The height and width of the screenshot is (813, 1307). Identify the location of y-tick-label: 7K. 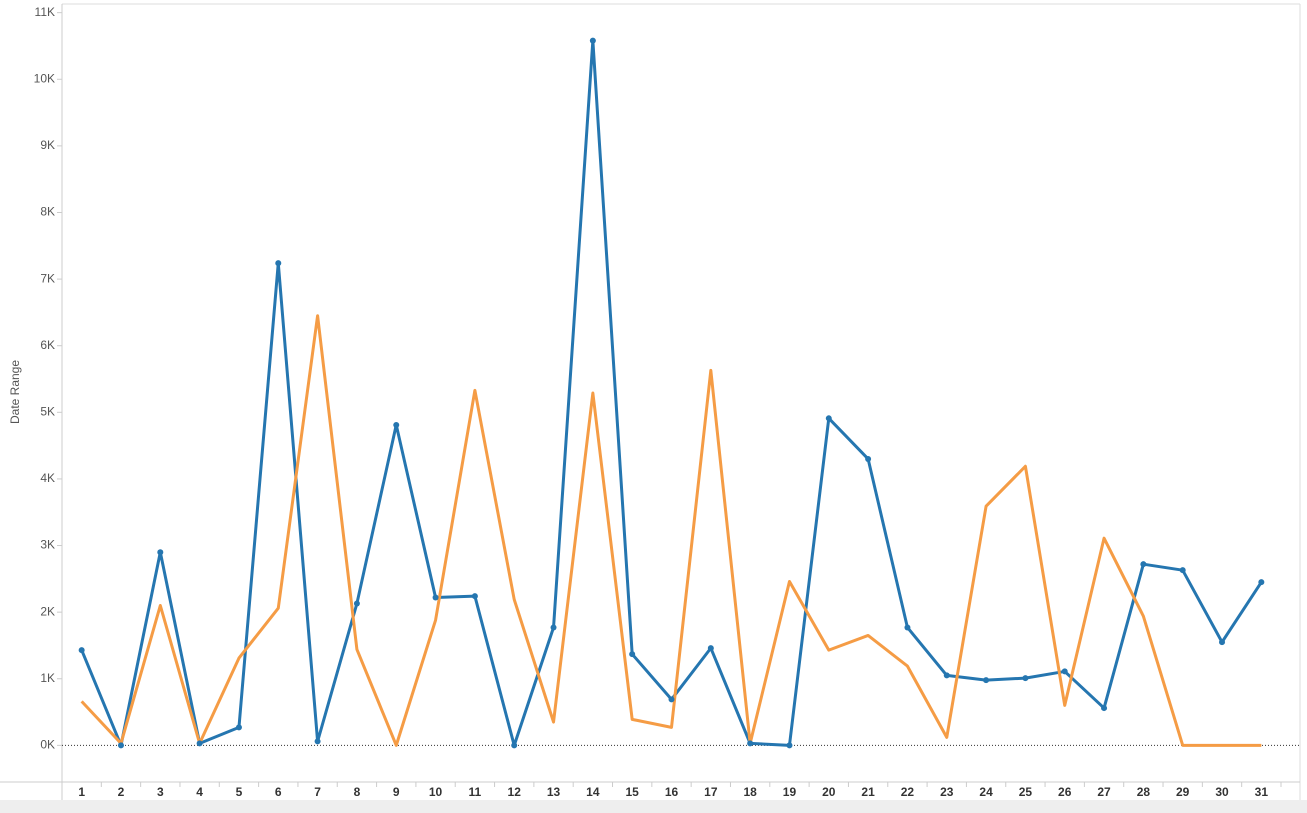
(47, 278).